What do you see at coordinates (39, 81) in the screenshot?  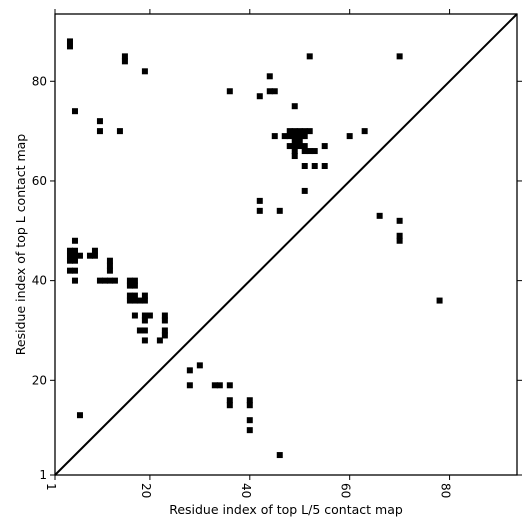 I see `y-tick-label-4: 80` at bounding box center [39, 81].